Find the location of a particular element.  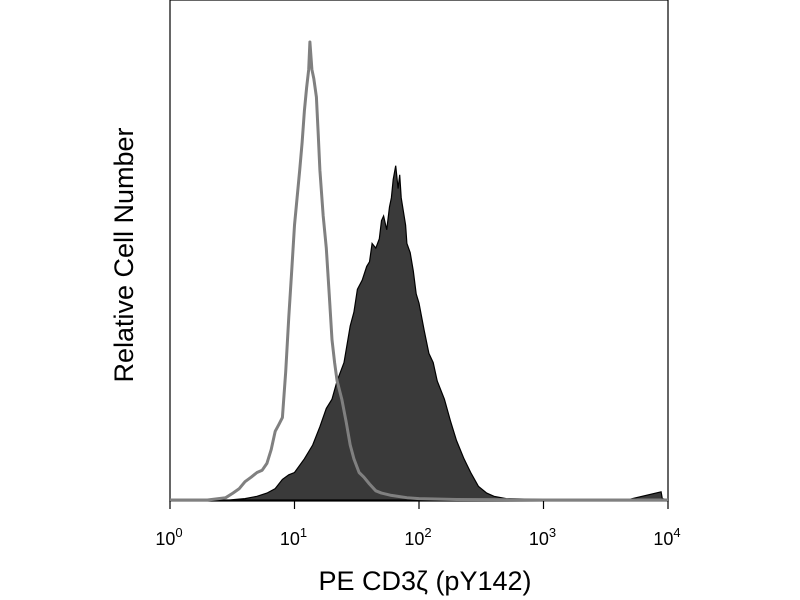

x-tick-label: 10⁰ is located at coordinates (168, 537).